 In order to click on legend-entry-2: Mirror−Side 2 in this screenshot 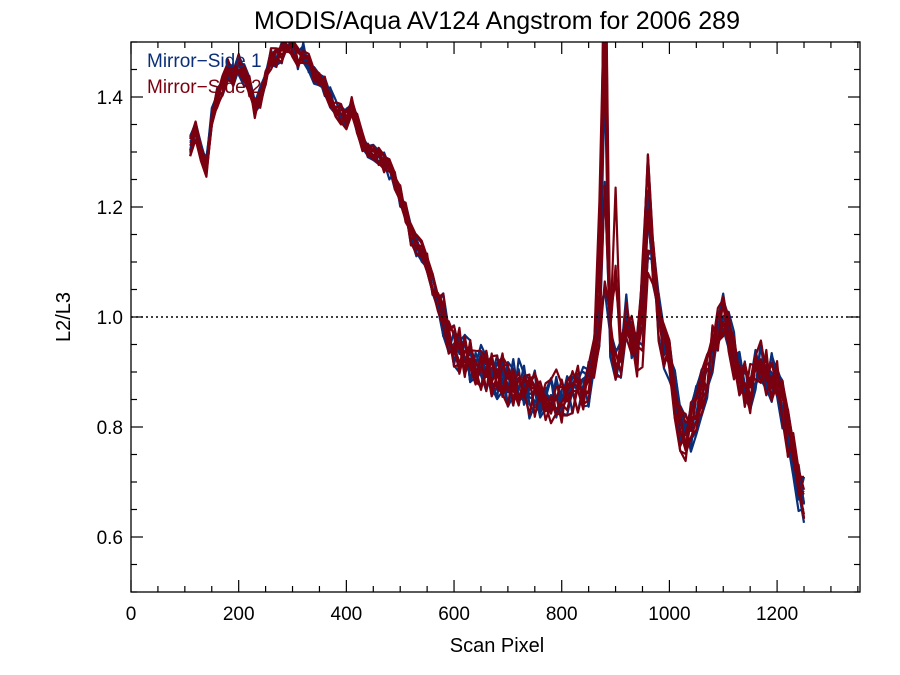, I will do `click(204, 87)`.